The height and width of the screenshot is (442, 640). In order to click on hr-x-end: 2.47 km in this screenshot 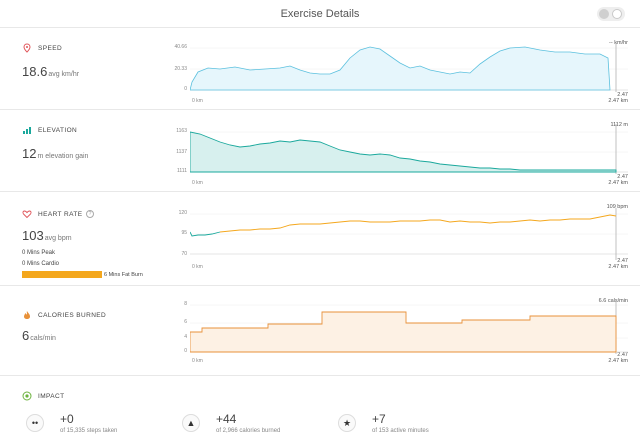, I will do `click(618, 267)`.